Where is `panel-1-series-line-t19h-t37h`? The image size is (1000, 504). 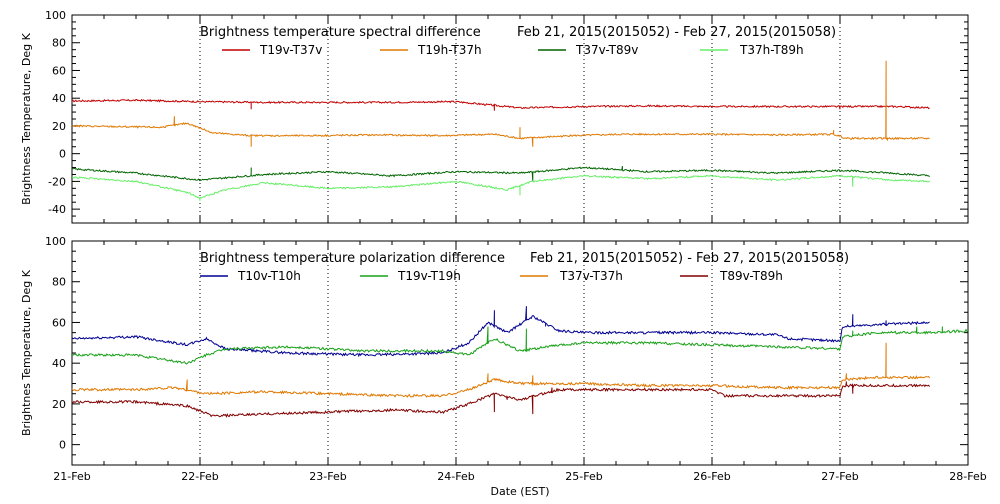 panel-1-series-line-t19h-t37h is located at coordinates (500, 103).